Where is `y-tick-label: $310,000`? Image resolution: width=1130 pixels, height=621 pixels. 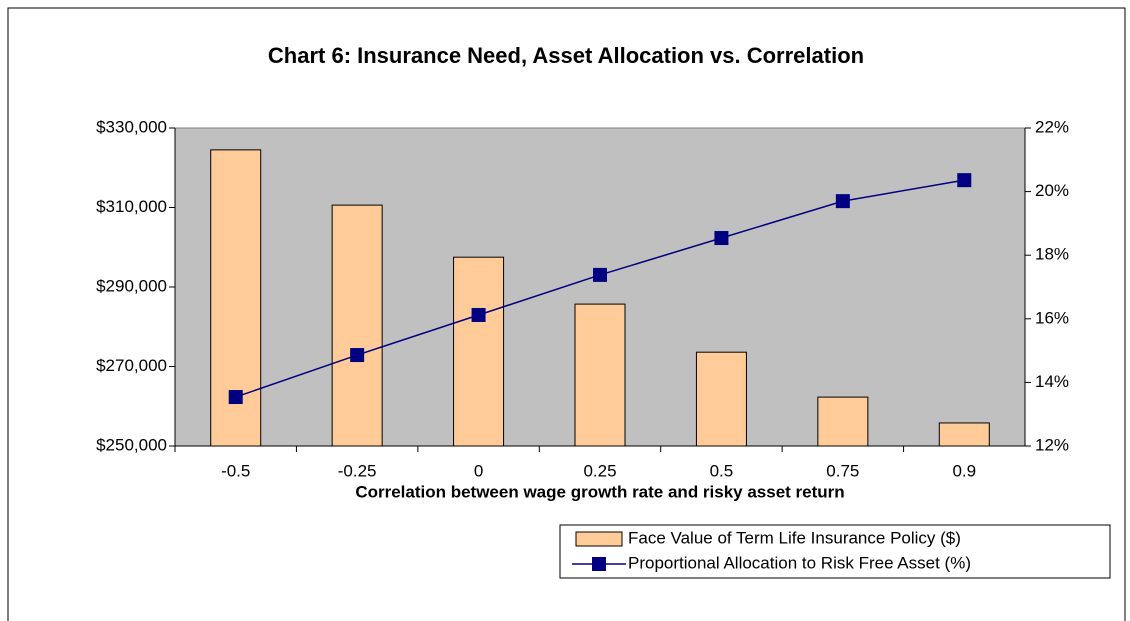 y-tick-label: $310,000 is located at coordinates (131, 206).